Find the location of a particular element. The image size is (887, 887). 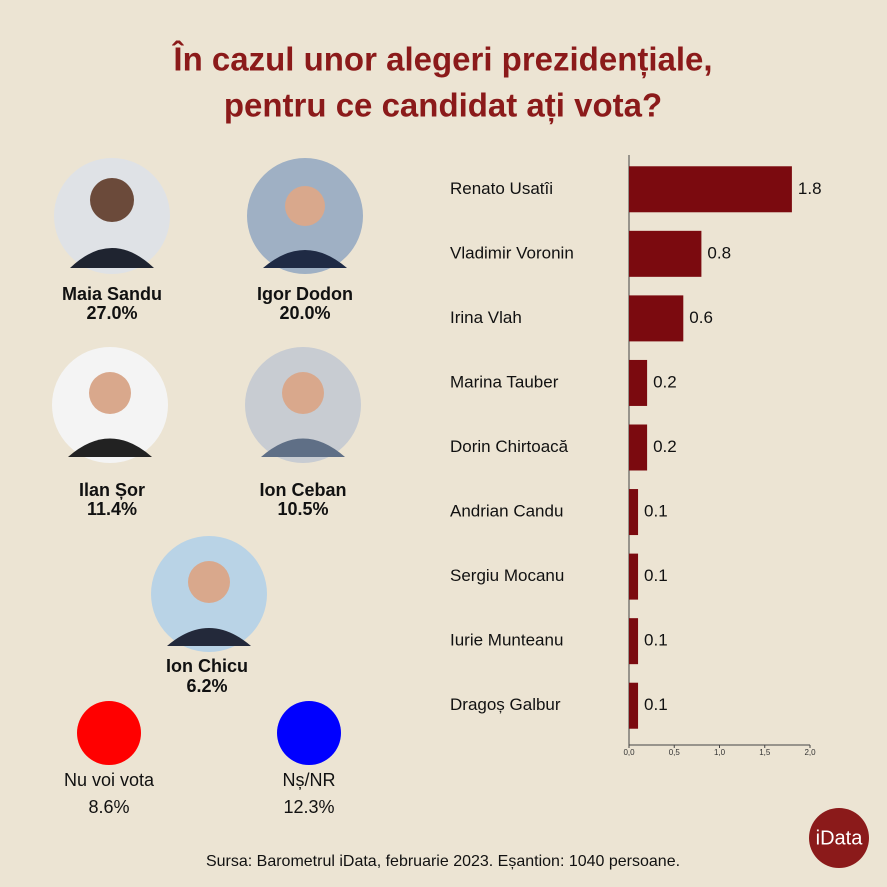

x-tick-label: 0,0 is located at coordinates (629, 752).